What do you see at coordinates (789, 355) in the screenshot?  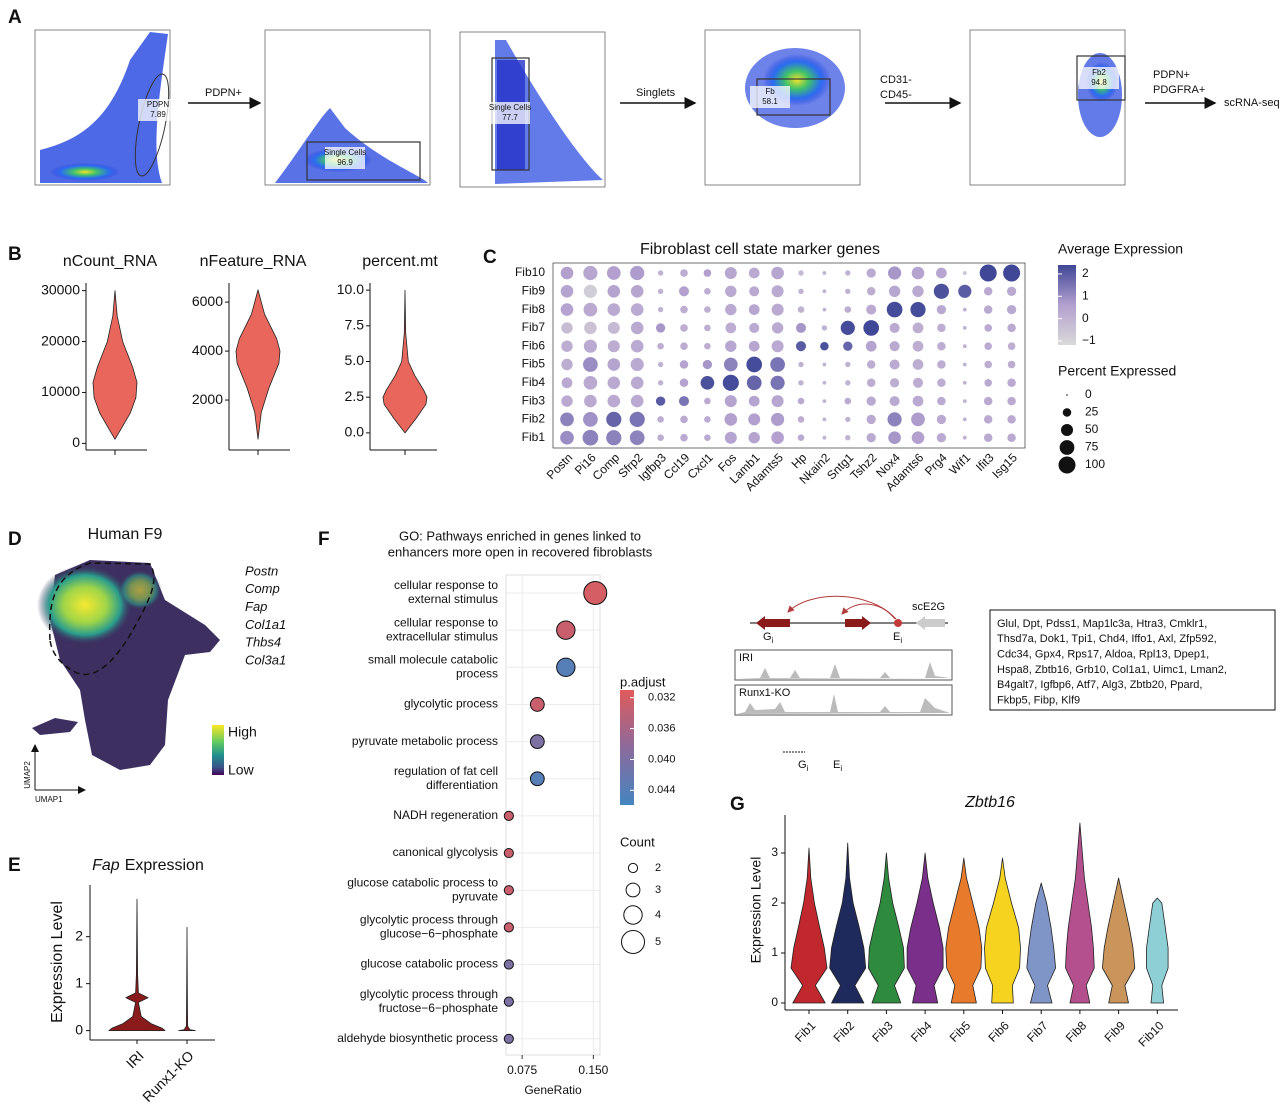 I see `plot-frame` at bounding box center [789, 355].